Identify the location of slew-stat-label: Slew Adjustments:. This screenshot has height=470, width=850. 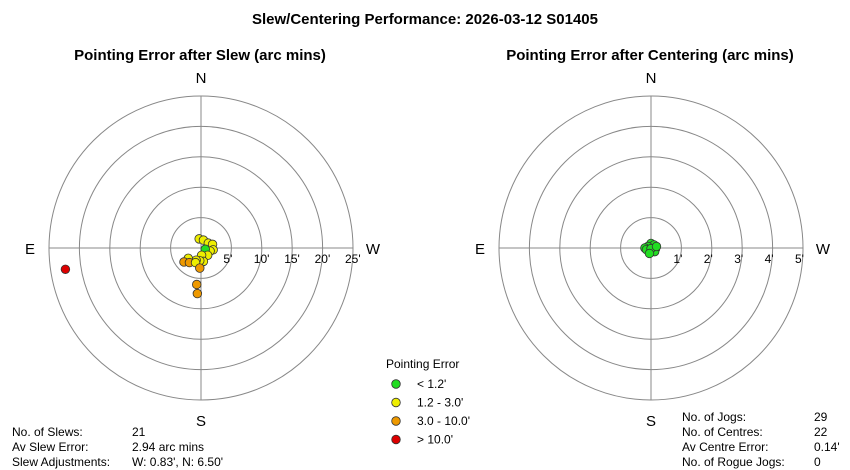
(61, 462).